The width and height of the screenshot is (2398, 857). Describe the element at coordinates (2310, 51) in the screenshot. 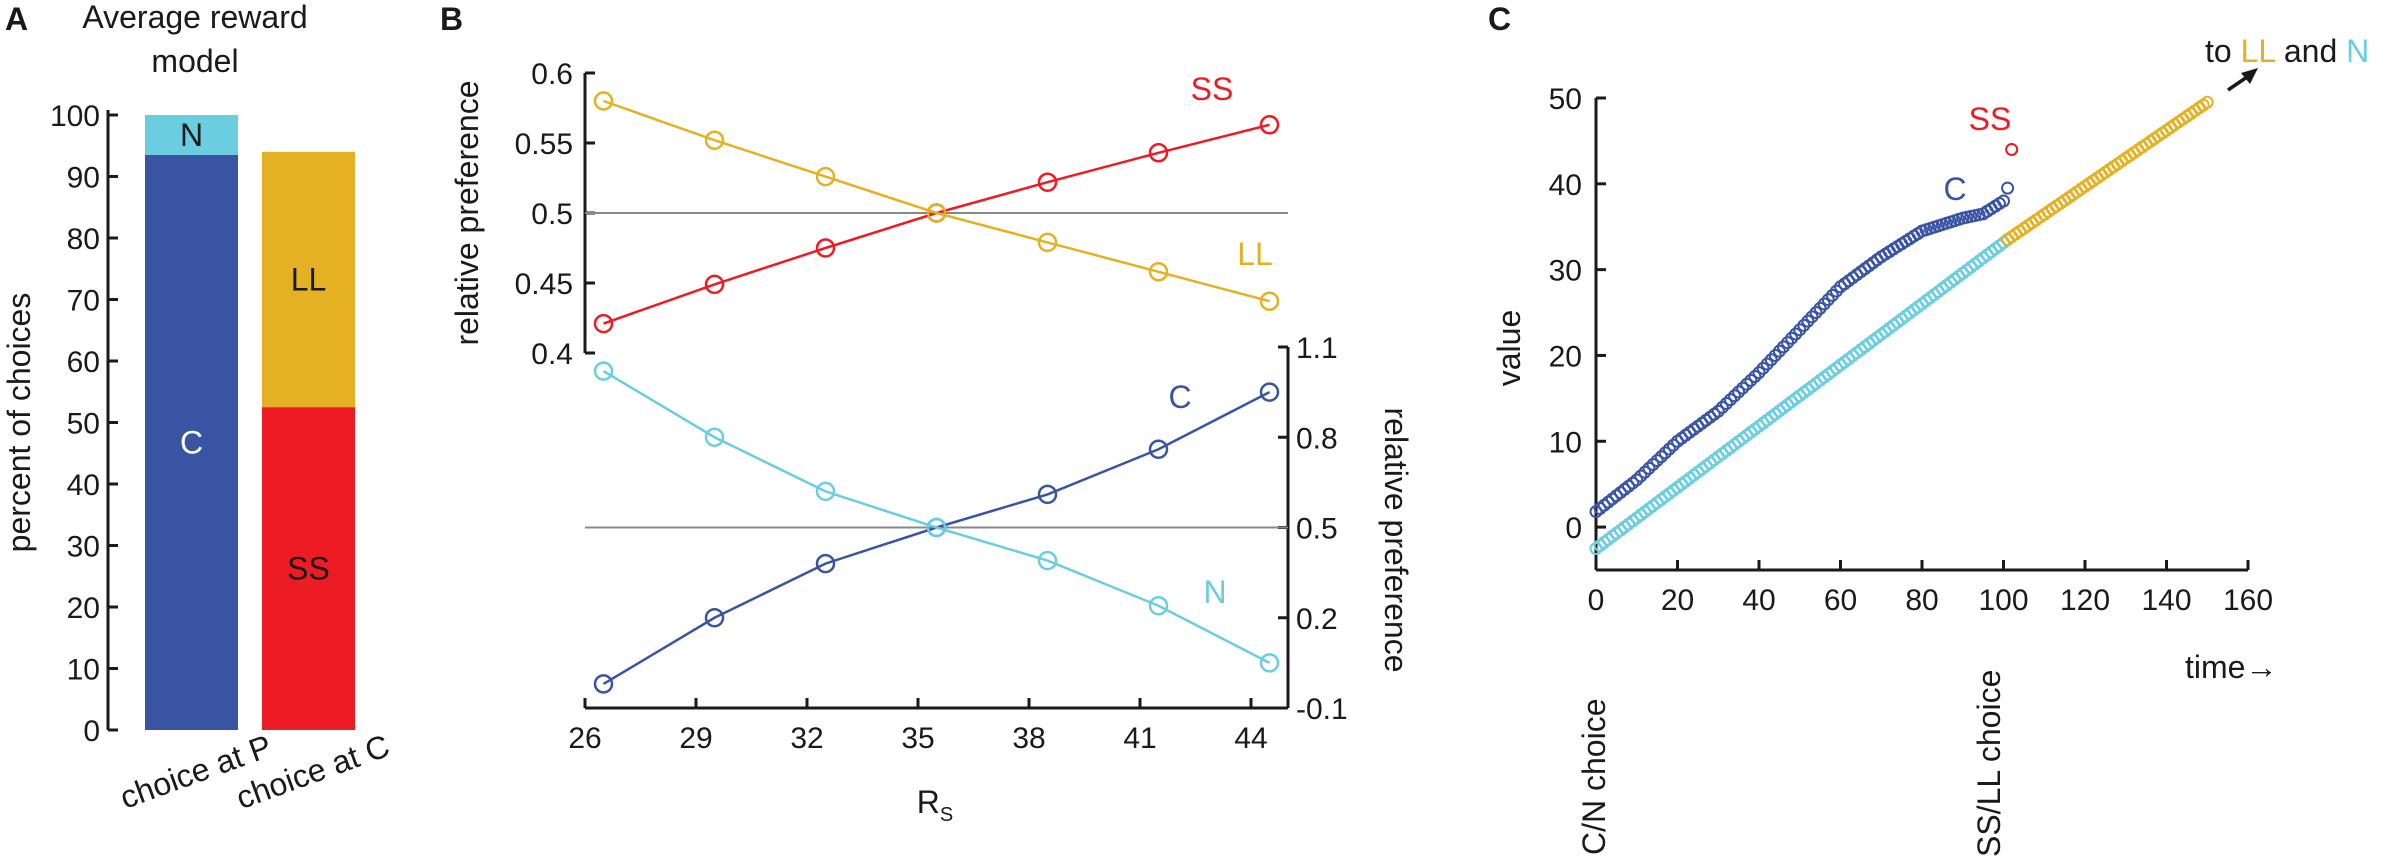

I see `arrow-annotation-part-2: and` at that location.